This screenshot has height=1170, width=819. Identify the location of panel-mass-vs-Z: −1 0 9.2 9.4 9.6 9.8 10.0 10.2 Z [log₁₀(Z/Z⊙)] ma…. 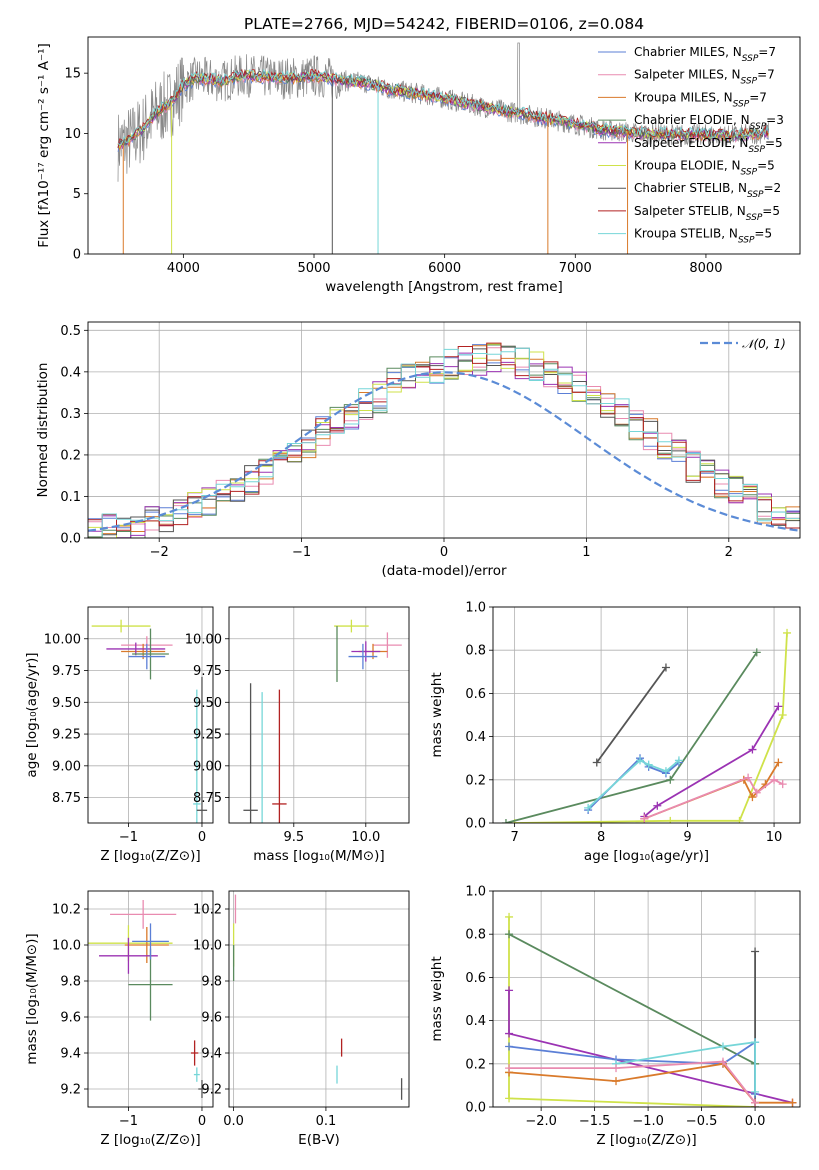
(119, 1019).